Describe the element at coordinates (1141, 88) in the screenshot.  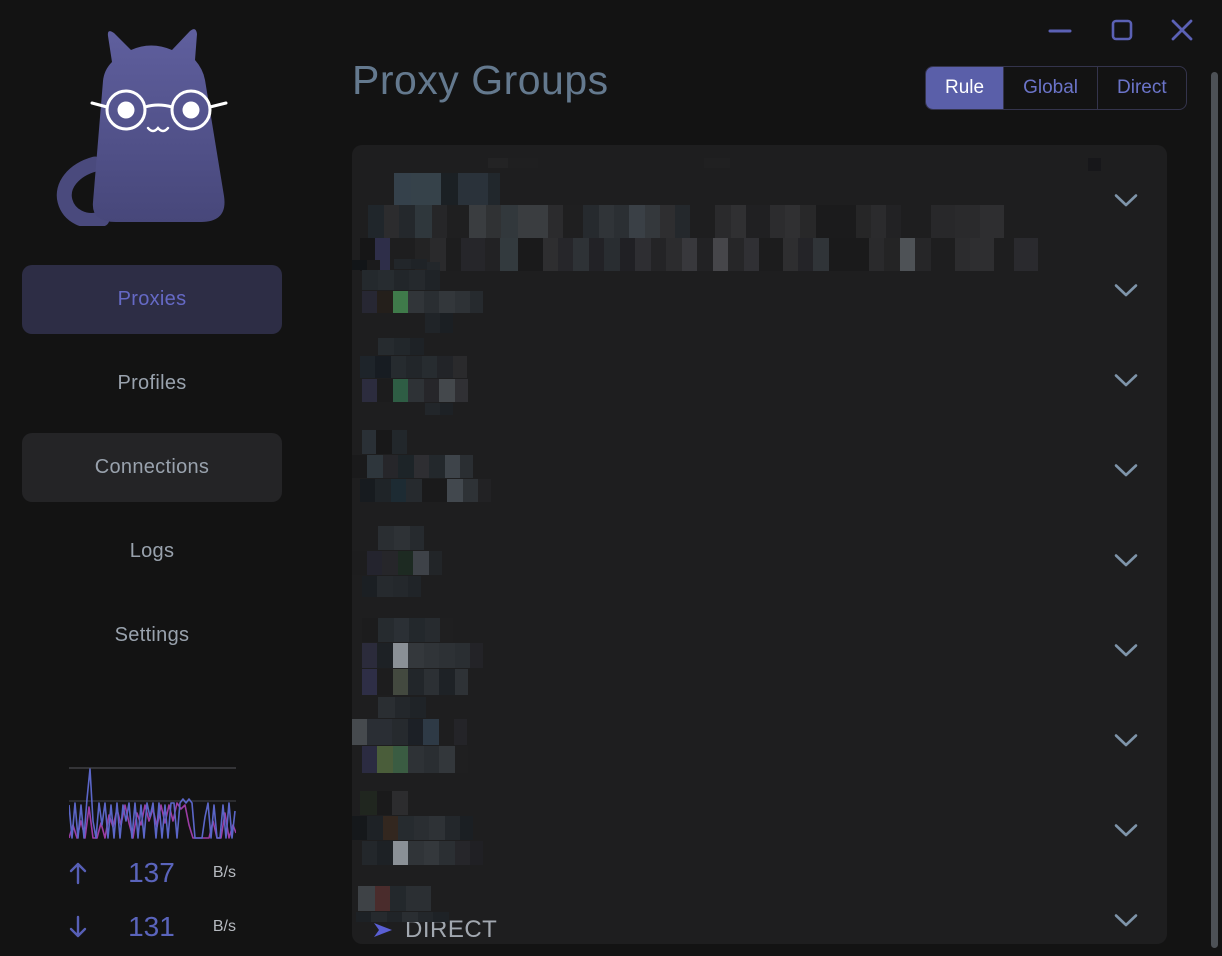
I see `mode-direct-button: Direct` at that location.